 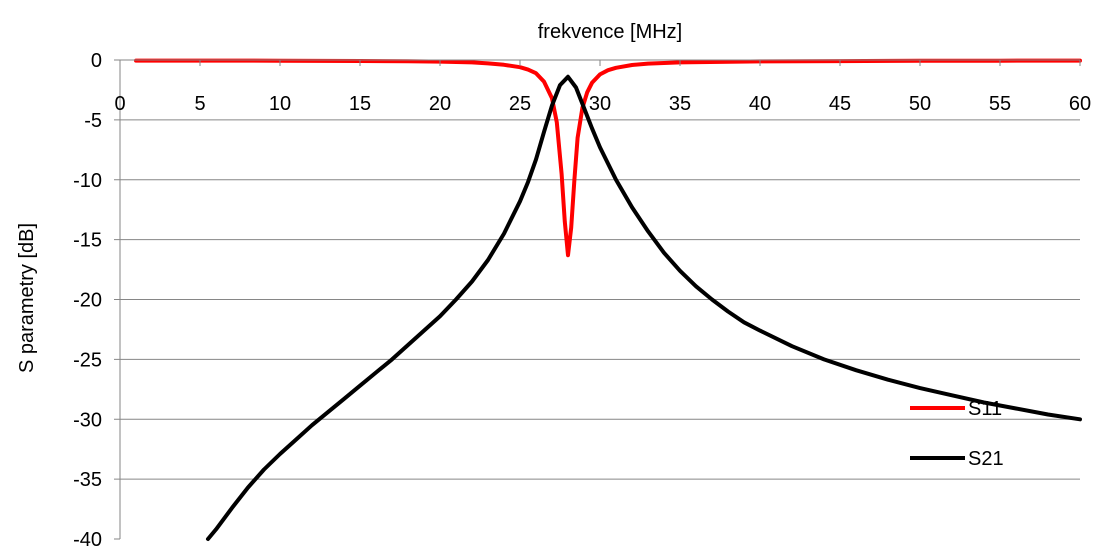 I want to click on y-tick-label: 0, so click(x=96, y=61).